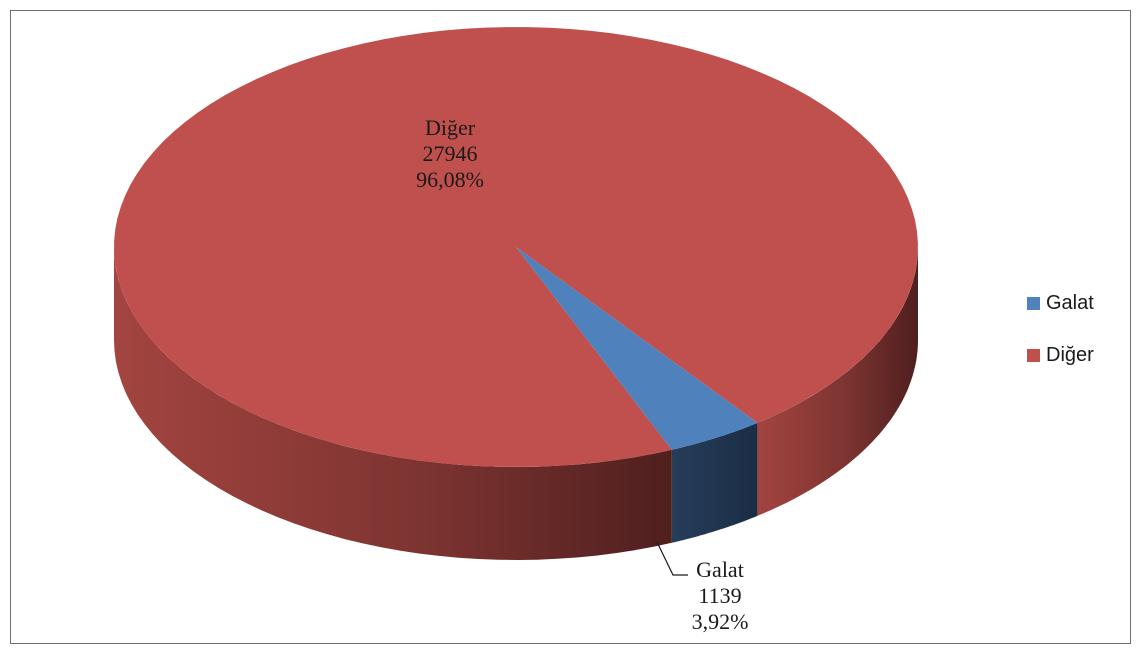  I want to click on data-label-diger-name: Diğer, so click(450, 127).